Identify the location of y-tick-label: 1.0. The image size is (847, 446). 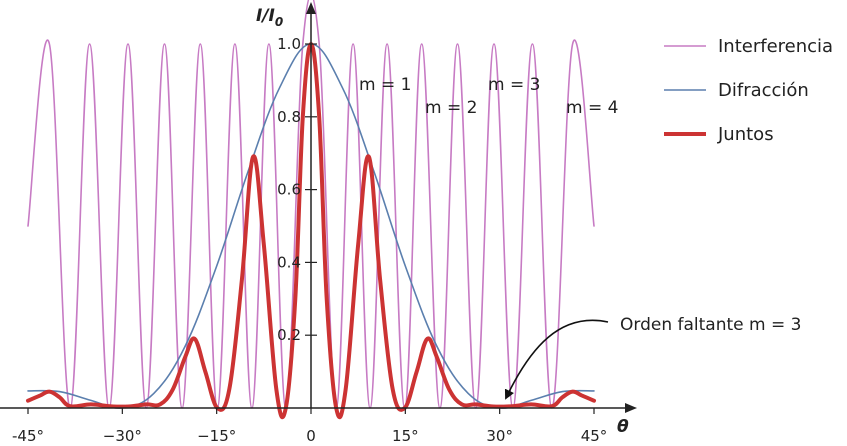
(289, 44).